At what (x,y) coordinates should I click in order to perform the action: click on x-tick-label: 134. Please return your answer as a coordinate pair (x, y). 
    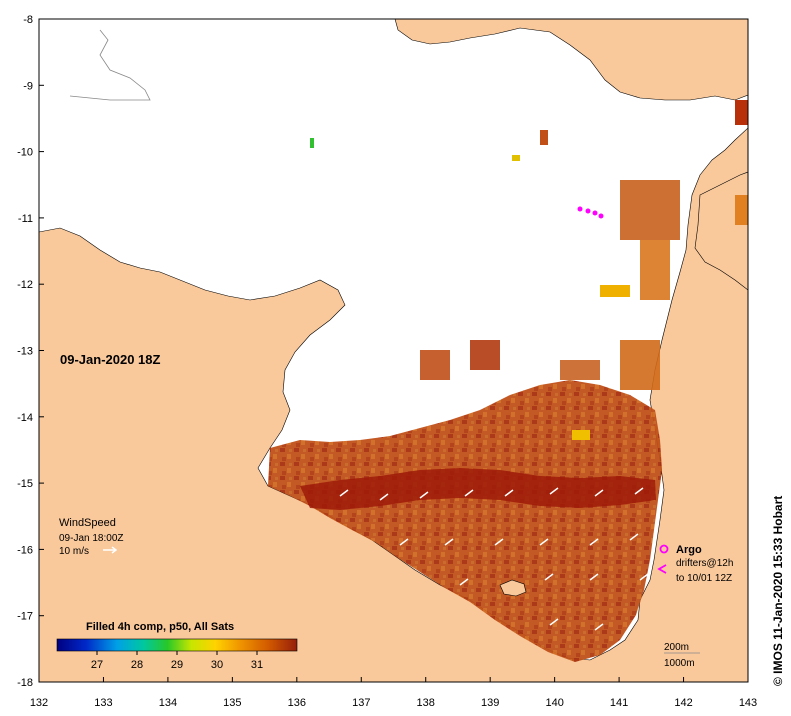
    Looking at the image, I should click on (168, 703).